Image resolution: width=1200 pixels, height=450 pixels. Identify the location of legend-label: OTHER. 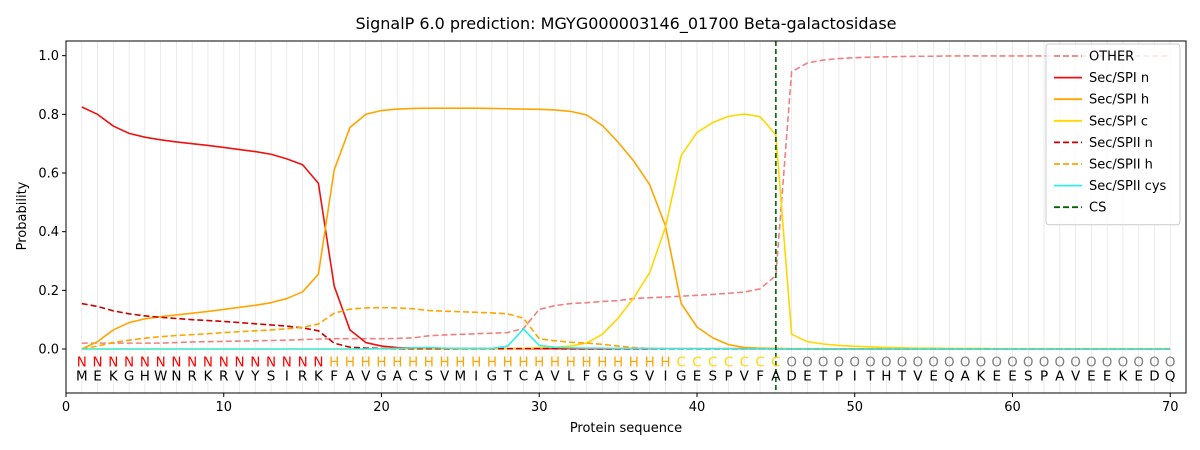
(1111, 57).